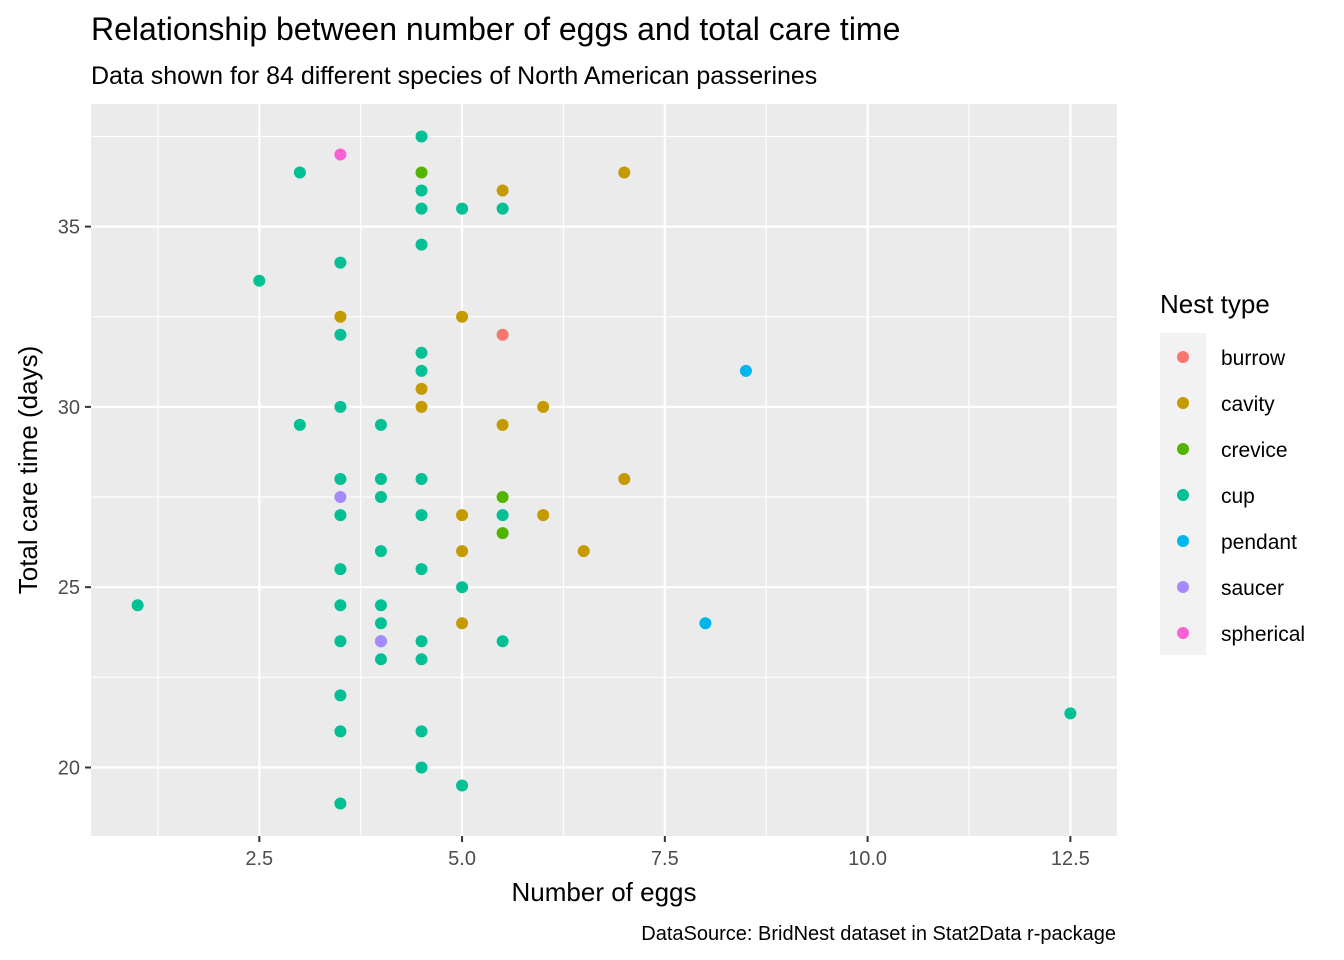  What do you see at coordinates (502, 334) in the screenshot?
I see `data-point-burrow` at bounding box center [502, 334].